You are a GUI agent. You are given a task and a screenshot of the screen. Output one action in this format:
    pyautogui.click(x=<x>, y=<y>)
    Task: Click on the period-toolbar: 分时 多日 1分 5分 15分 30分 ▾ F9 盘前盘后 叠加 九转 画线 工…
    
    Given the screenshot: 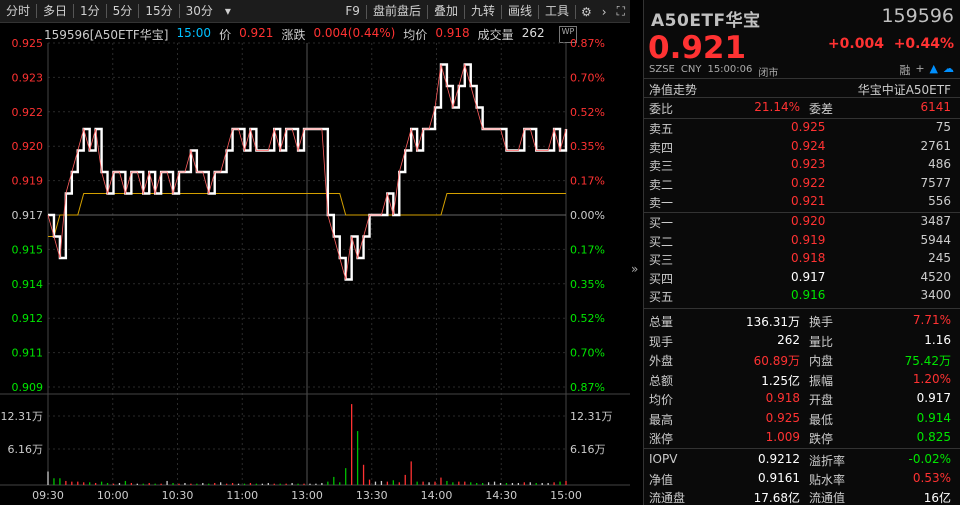 What is the action you would take?
    pyautogui.click(x=315, y=11)
    